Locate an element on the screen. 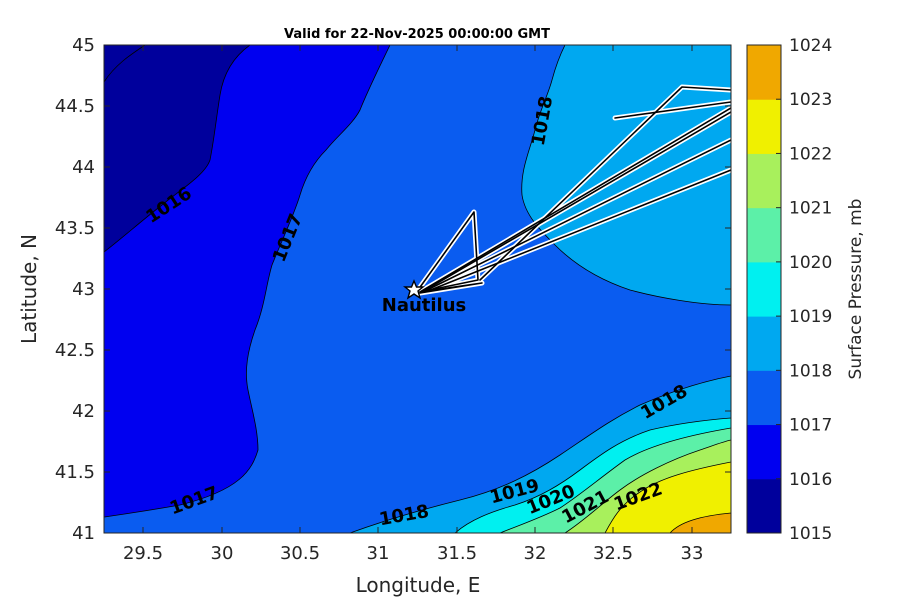 Image resolution: width=900 pixels, height=600 pixels. station-label: Nautilus is located at coordinates (424, 305).